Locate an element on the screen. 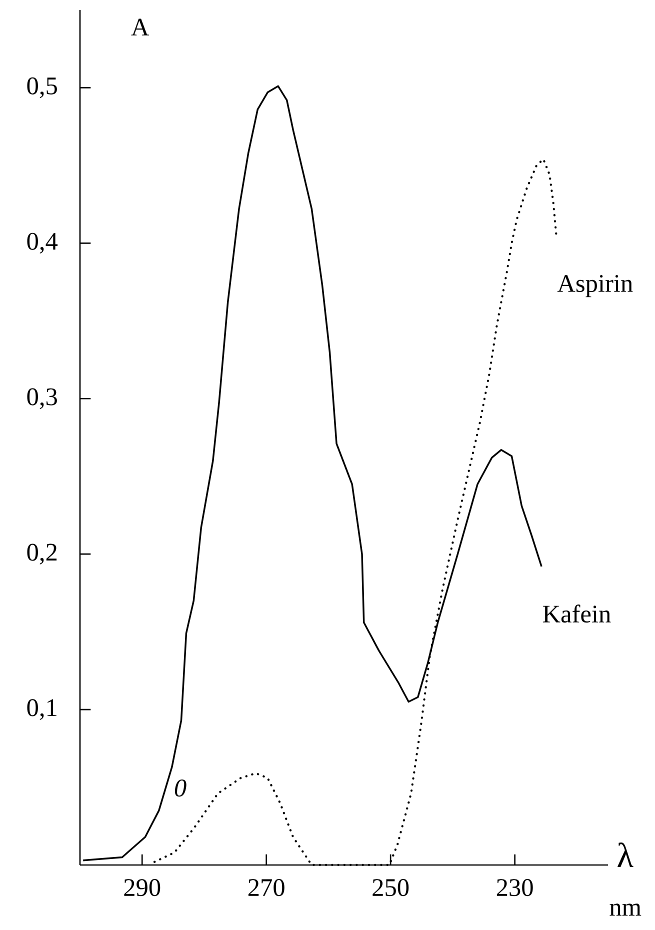  y-axis-title: A is located at coordinates (140, 27).